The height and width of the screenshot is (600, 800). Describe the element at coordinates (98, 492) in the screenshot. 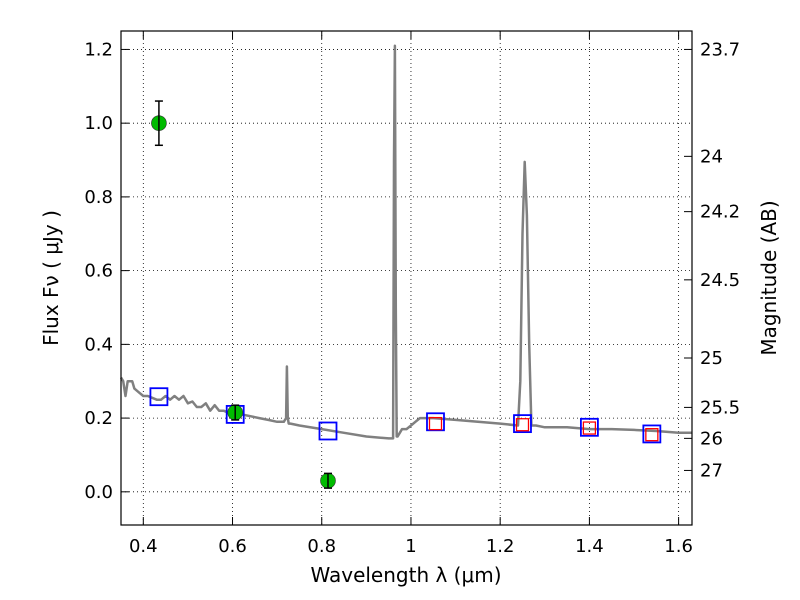

I see `y-tick-label: 0.0` at that location.